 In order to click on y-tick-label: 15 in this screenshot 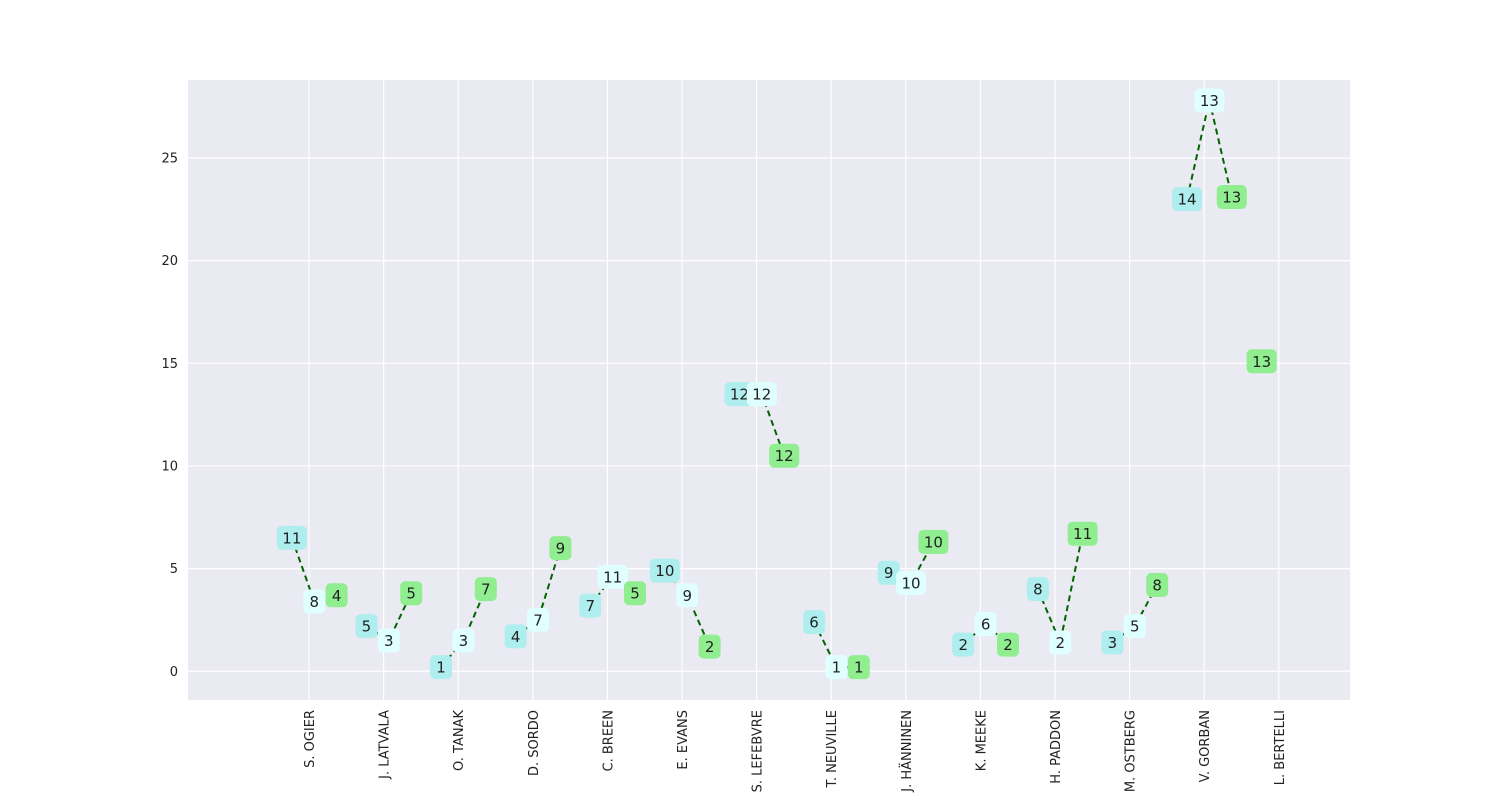, I will do `click(169, 364)`.